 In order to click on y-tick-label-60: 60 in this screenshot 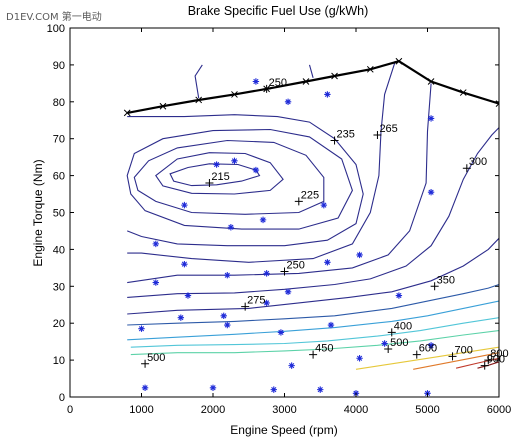, I will do `click(59, 177)`.